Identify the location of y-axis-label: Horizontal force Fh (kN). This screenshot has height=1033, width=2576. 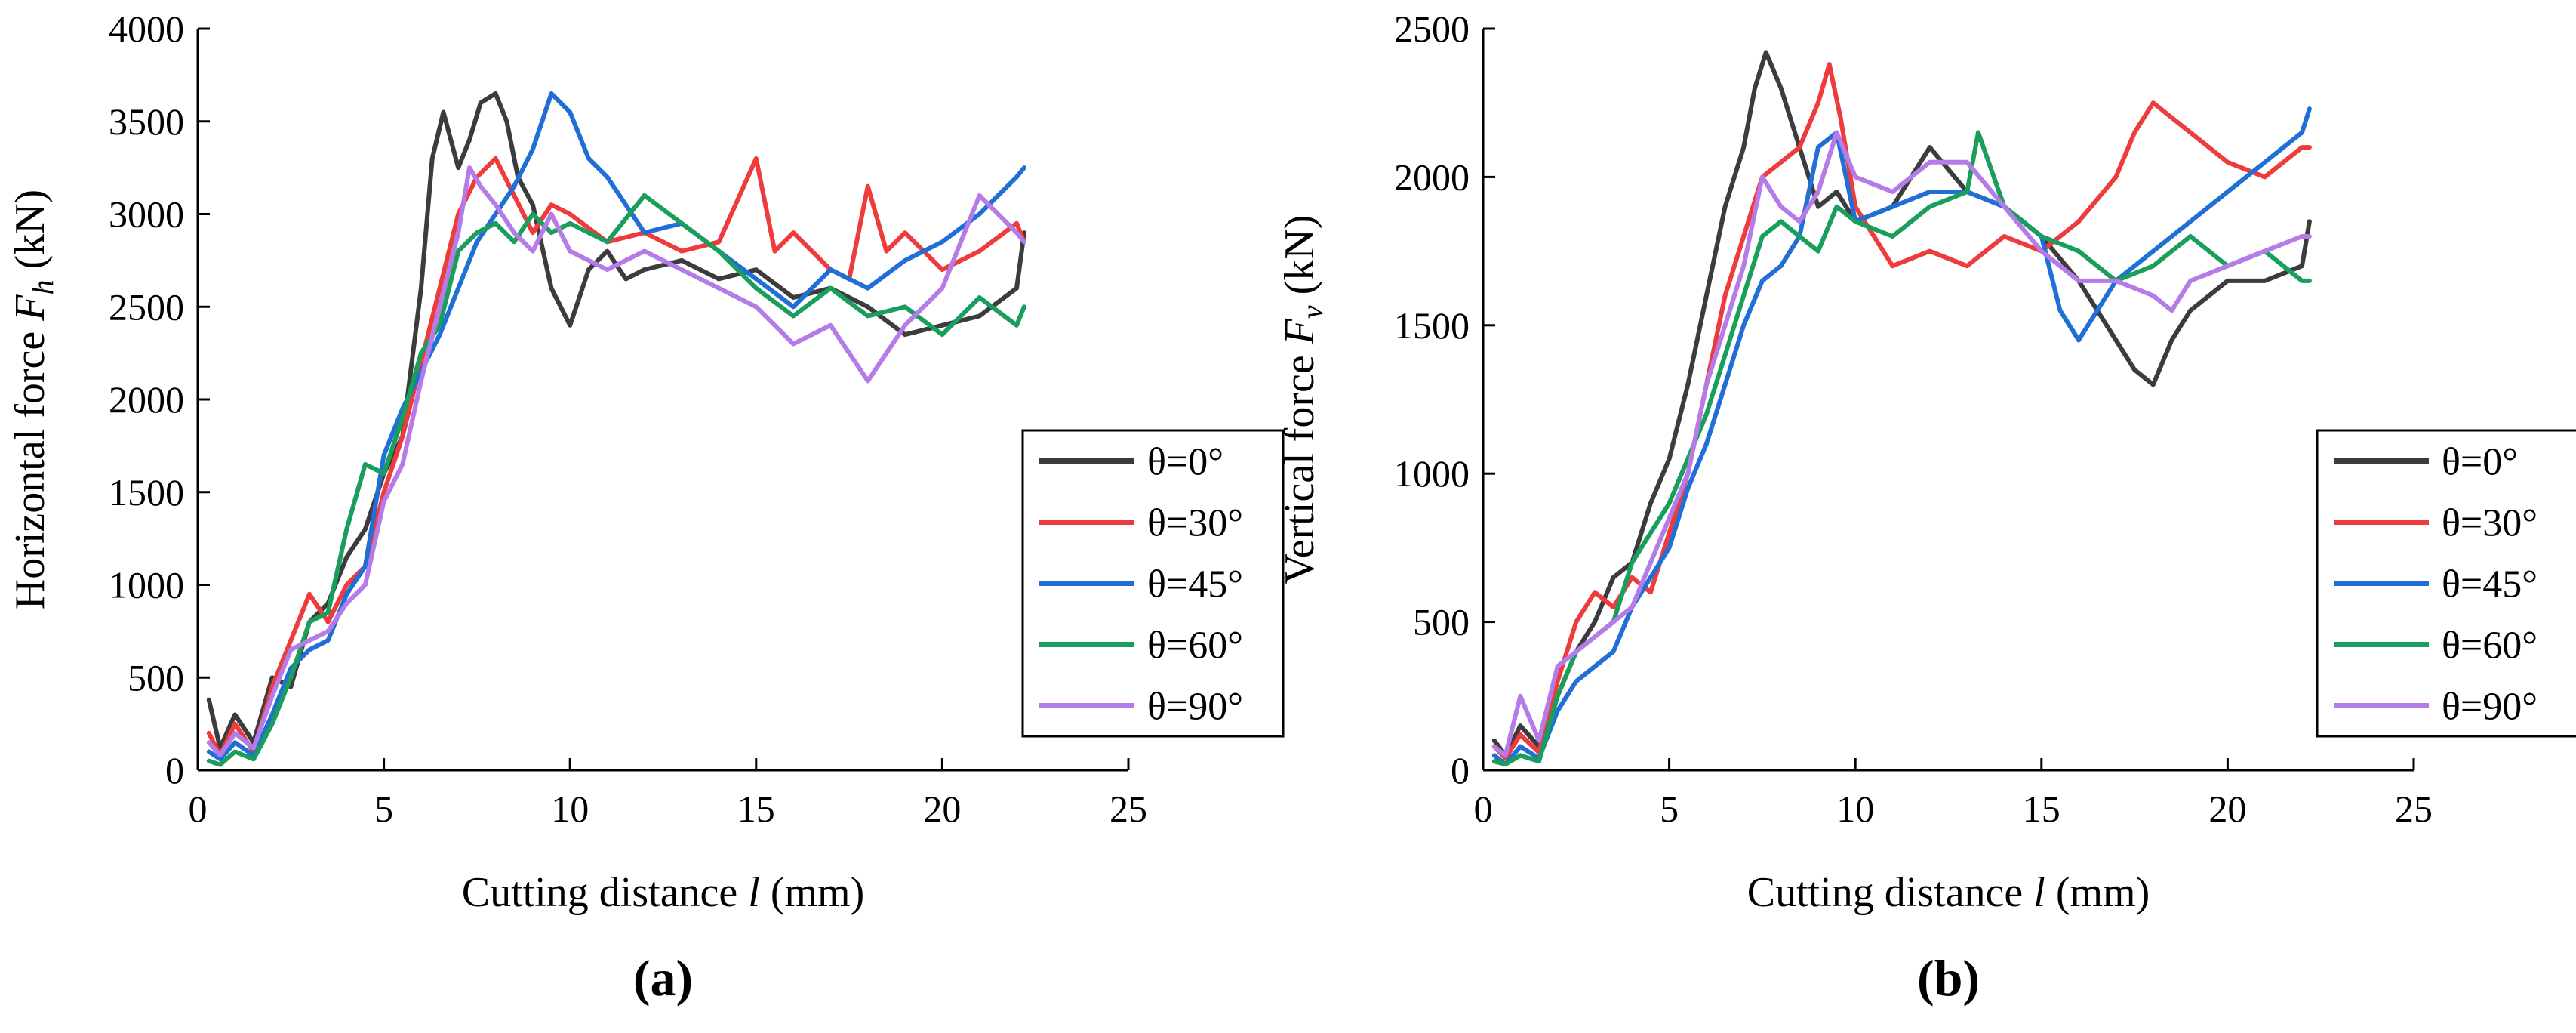
(33, 400).